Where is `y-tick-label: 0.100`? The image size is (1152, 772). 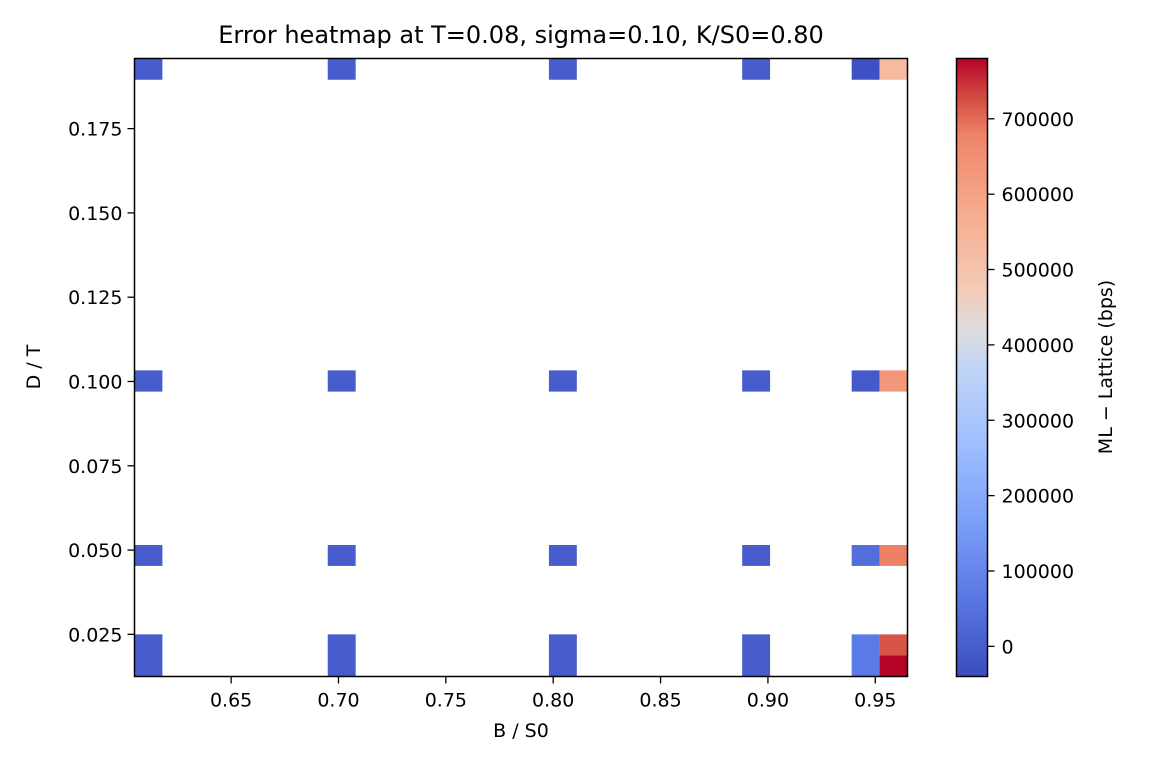 y-tick-label: 0.100 is located at coordinates (95, 382).